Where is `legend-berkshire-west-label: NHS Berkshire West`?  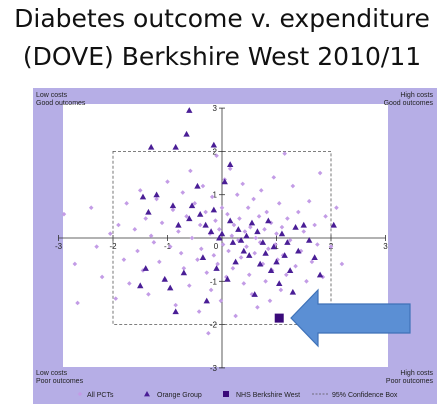 legend-berkshire-west-label: NHS Berkshire West is located at coordinates (268, 395).